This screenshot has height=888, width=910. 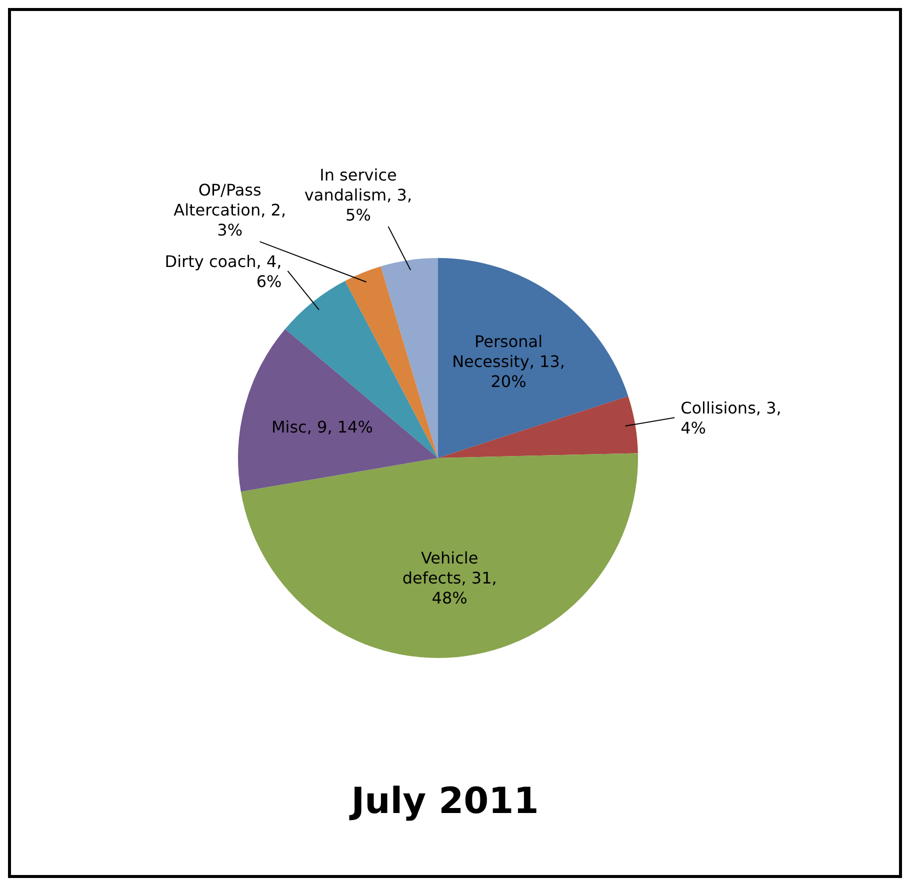 What do you see at coordinates (230, 210) in the screenshot?
I see `slice-label: OP/Pass Altercation, 2, 3%` at bounding box center [230, 210].